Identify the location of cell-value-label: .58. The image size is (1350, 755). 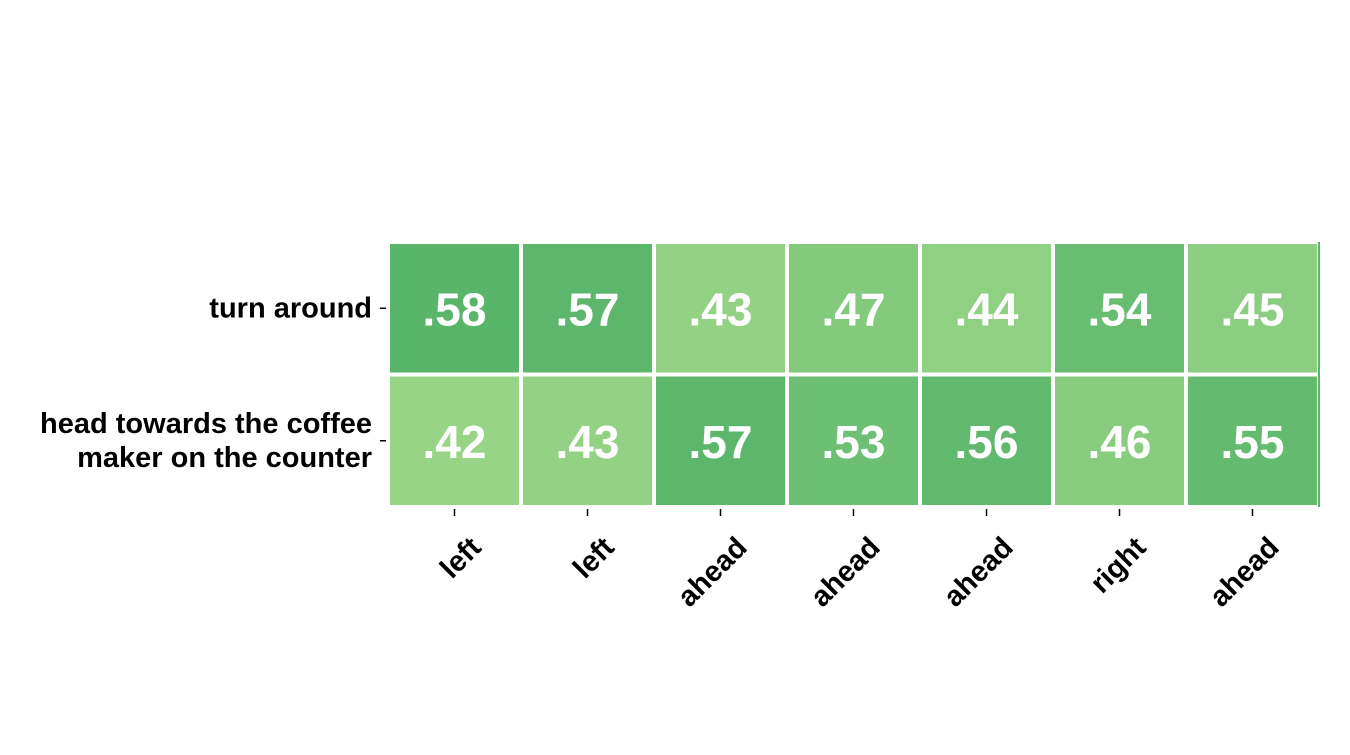
(455, 309).